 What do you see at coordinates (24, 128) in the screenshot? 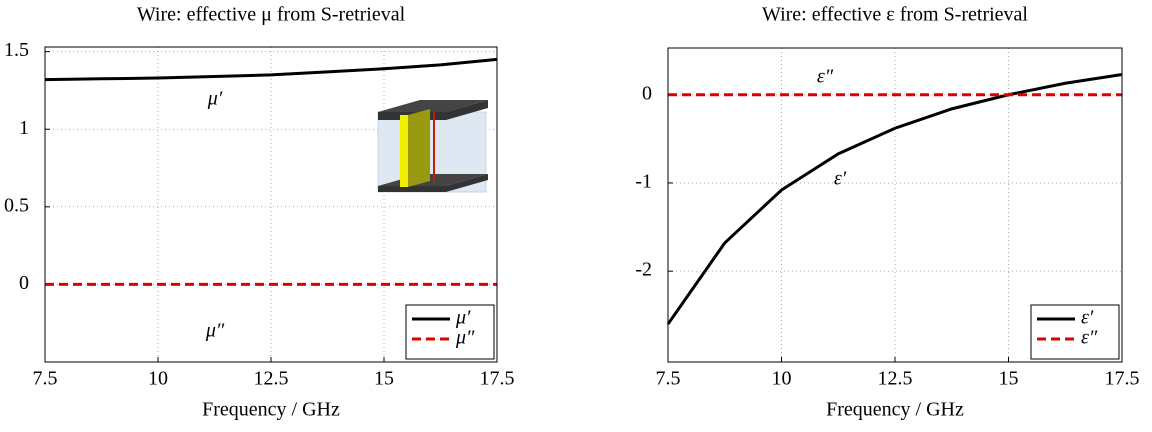
I see `y-tick-label: 1` at bounding box center [24, 128].